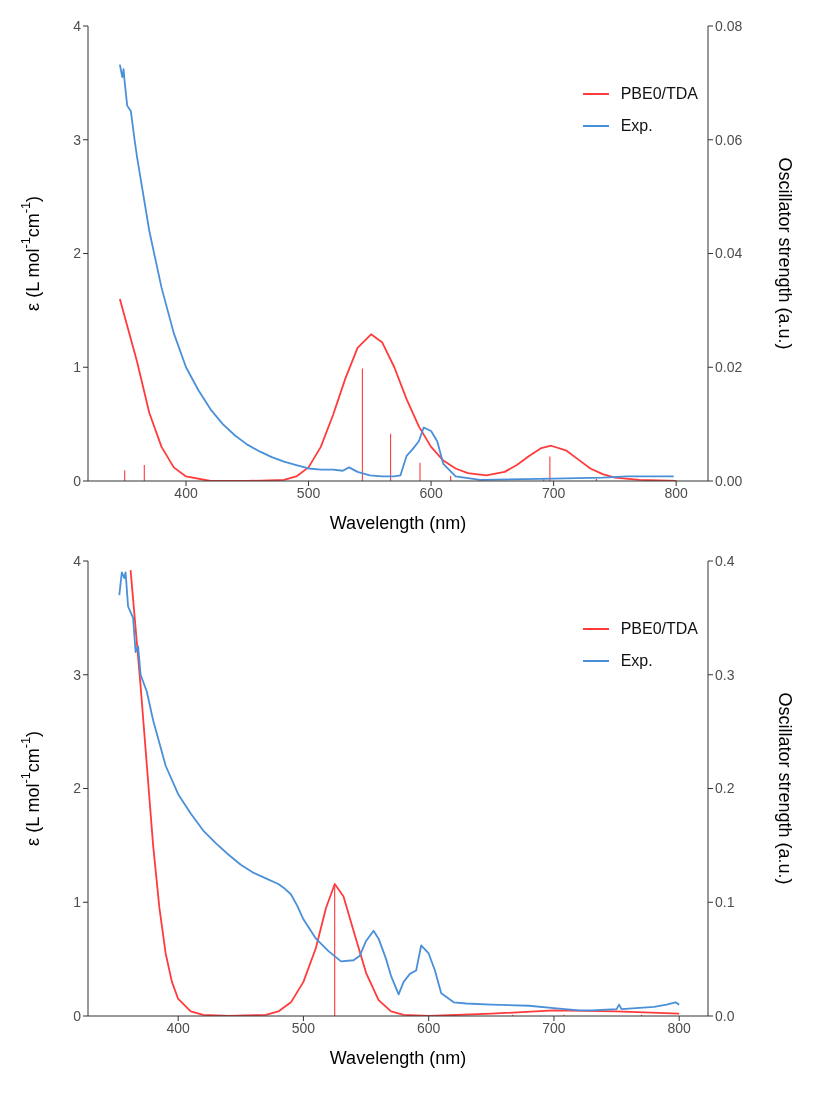 The image size is (815, 1097). I want to click on y2-tick-label: 0.2, so click(725, 788).